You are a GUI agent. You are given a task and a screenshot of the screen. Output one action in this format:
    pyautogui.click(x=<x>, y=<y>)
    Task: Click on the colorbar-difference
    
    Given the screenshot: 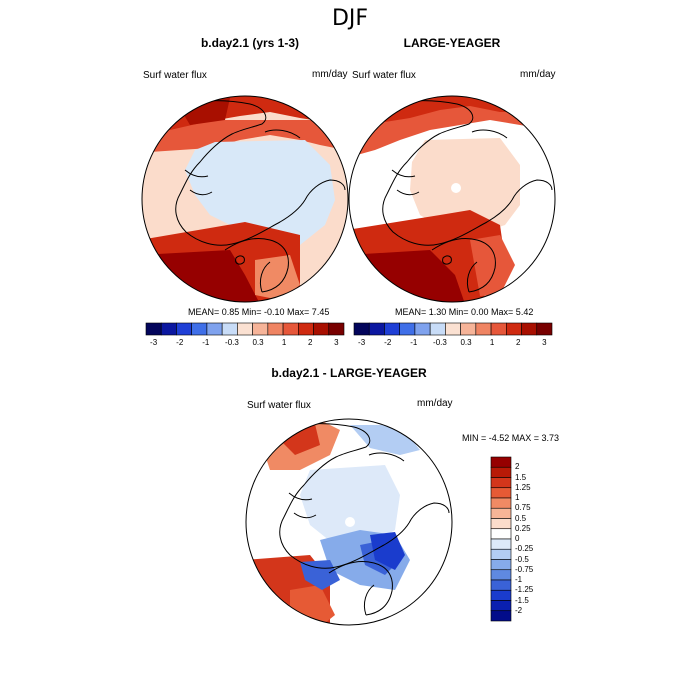 What is the action you would take?
    pyautogui.click(x=501, y=539)
    